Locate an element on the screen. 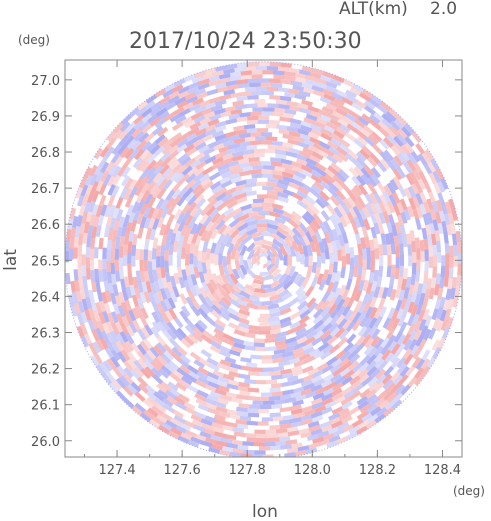 Image resolution: width=491 pixels, height=521 pixels. x-unit-label: (deg) is located at coordinates (469, 491).